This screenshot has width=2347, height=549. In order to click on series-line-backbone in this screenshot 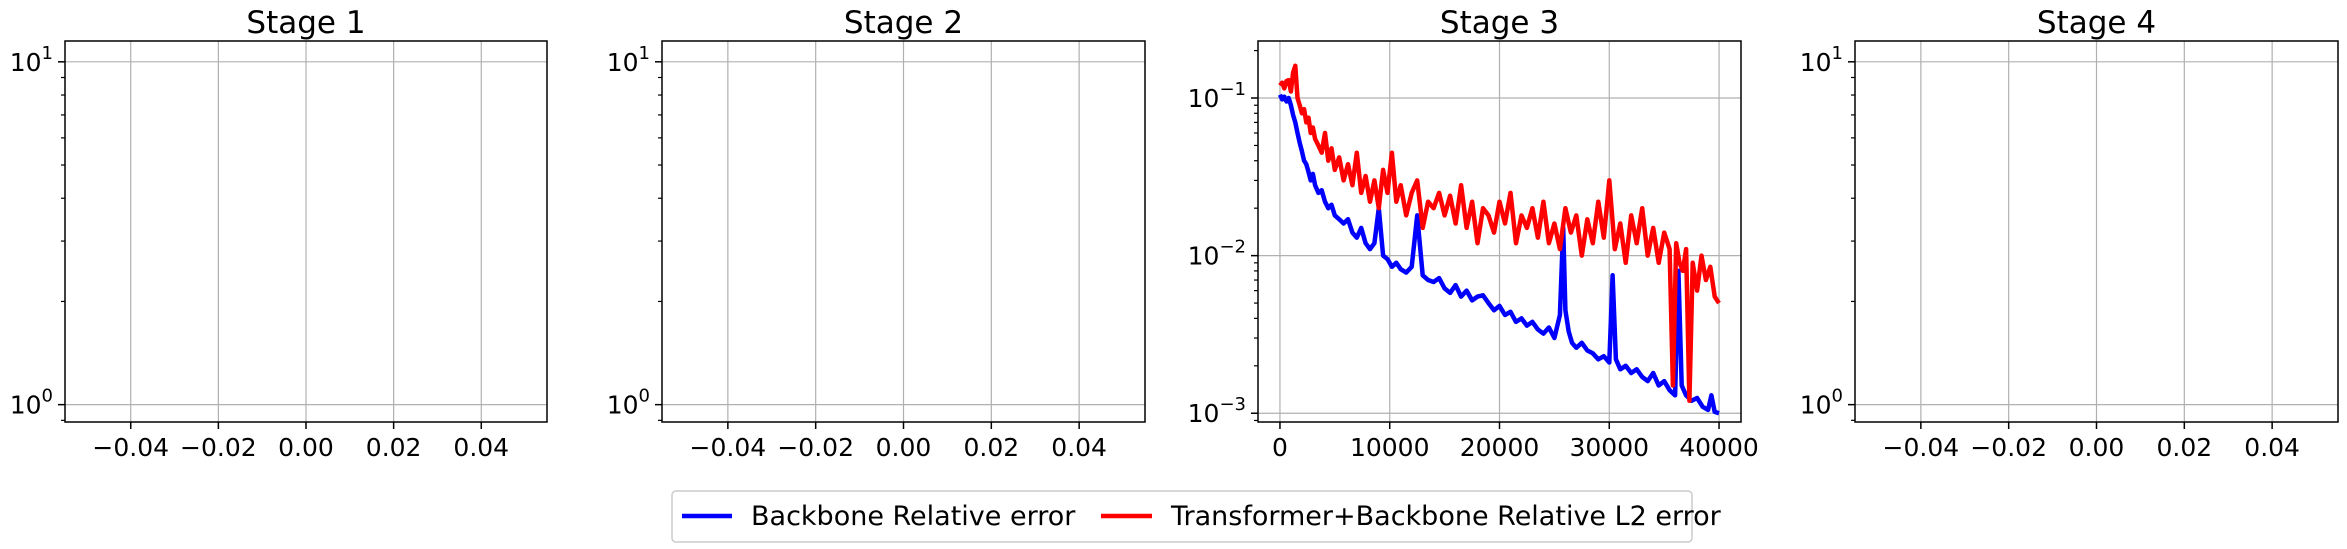, I will do `click(1498, 254)`.